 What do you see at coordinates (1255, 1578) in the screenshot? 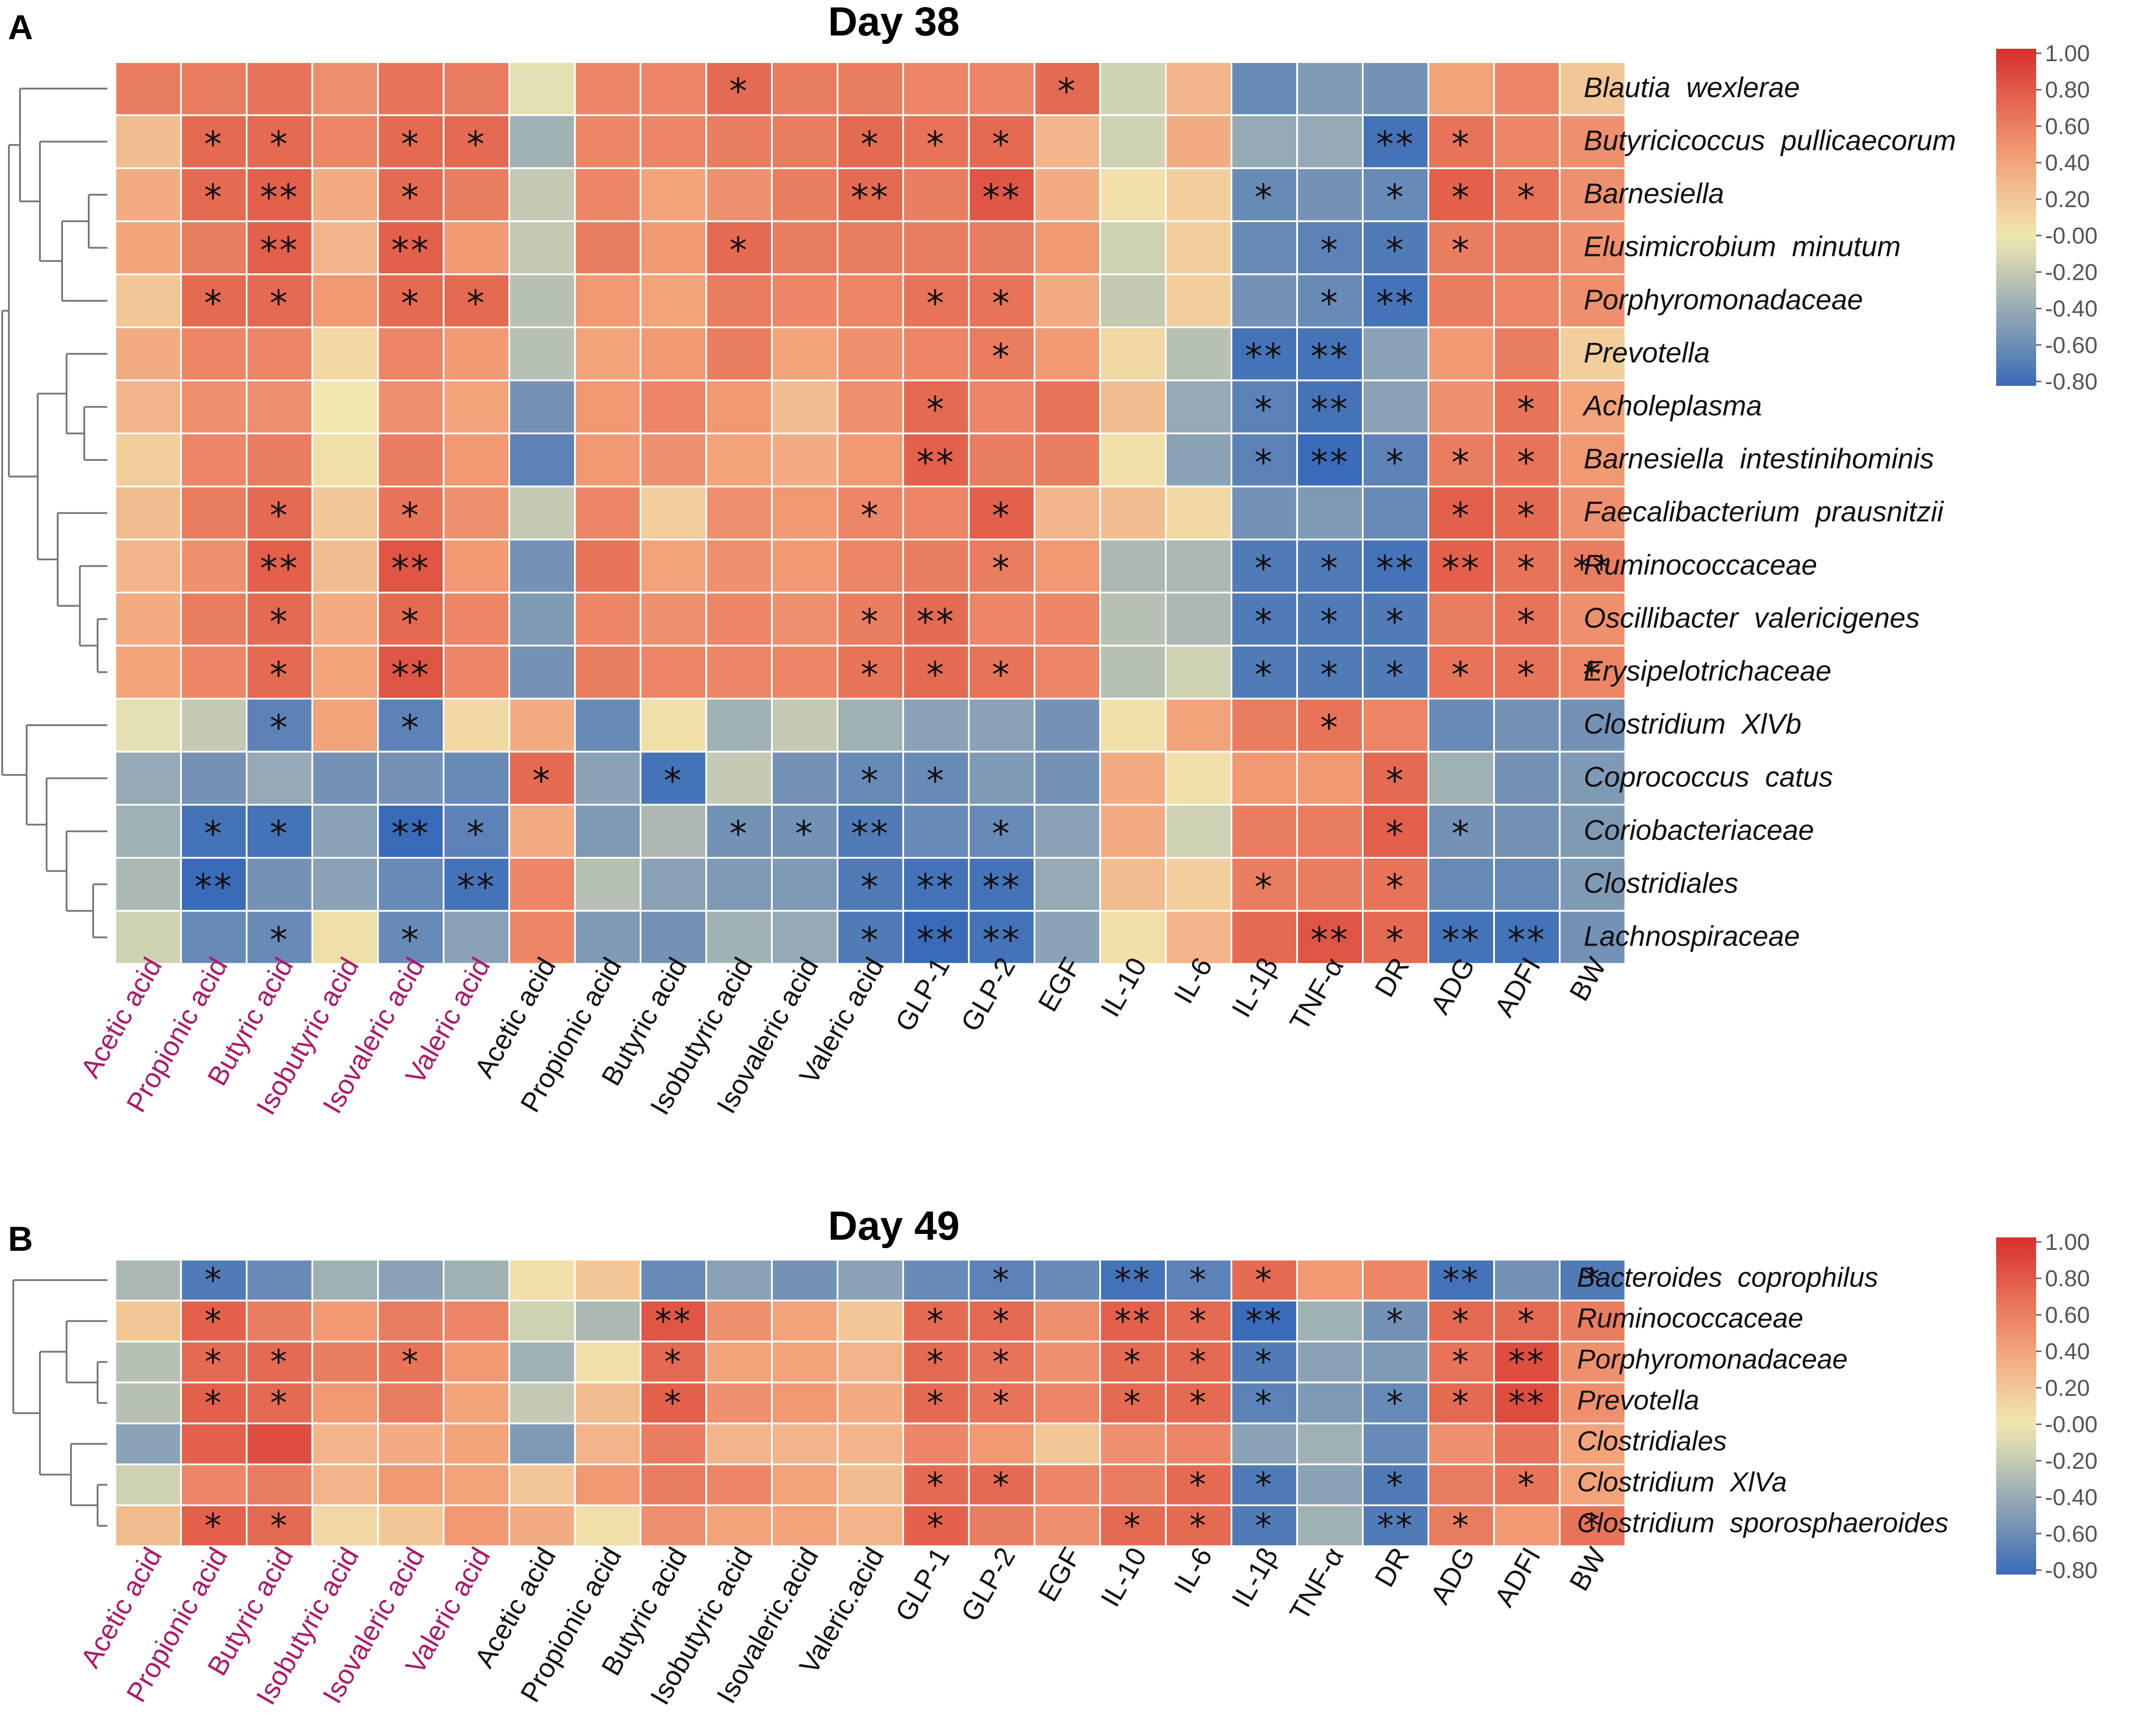
I see `column-label: IL-1β` at bounding box center [1255, 1578].